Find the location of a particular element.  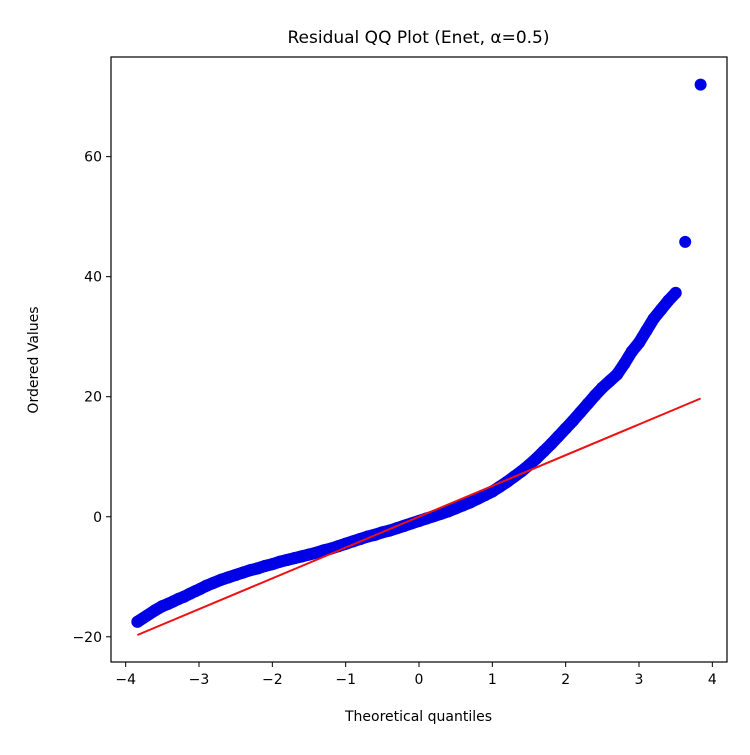

y-tick-label-2: 20 is located at coordinates (93, 398).